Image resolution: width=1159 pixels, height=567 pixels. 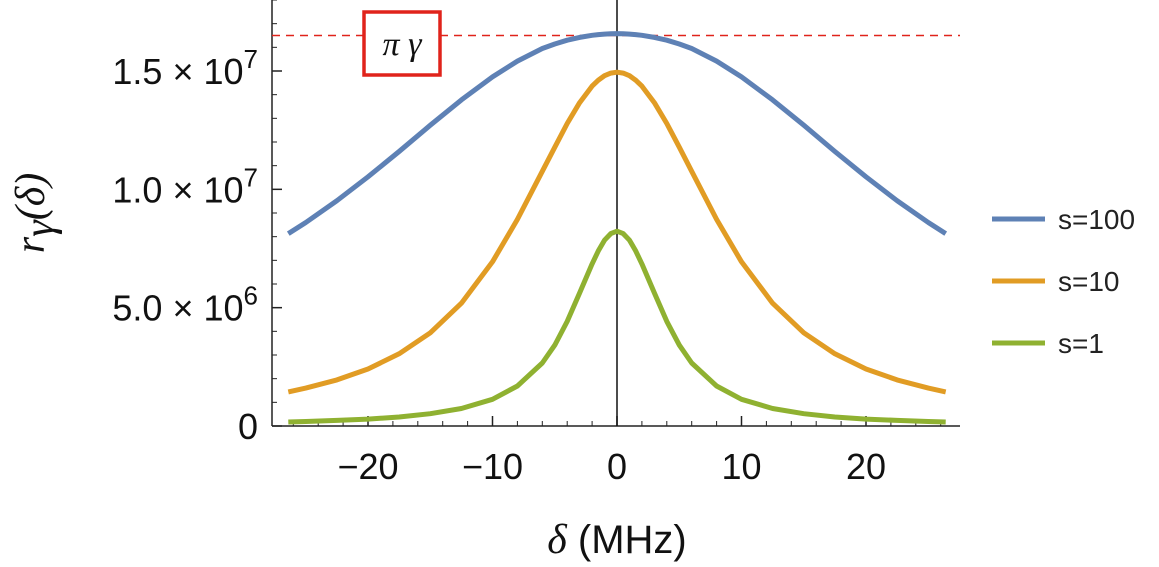 What do you see at coordinates (1096, 219) in the screenshot?
I see `legend-label-s=100: s=100` at bounding box center [1096, 219].